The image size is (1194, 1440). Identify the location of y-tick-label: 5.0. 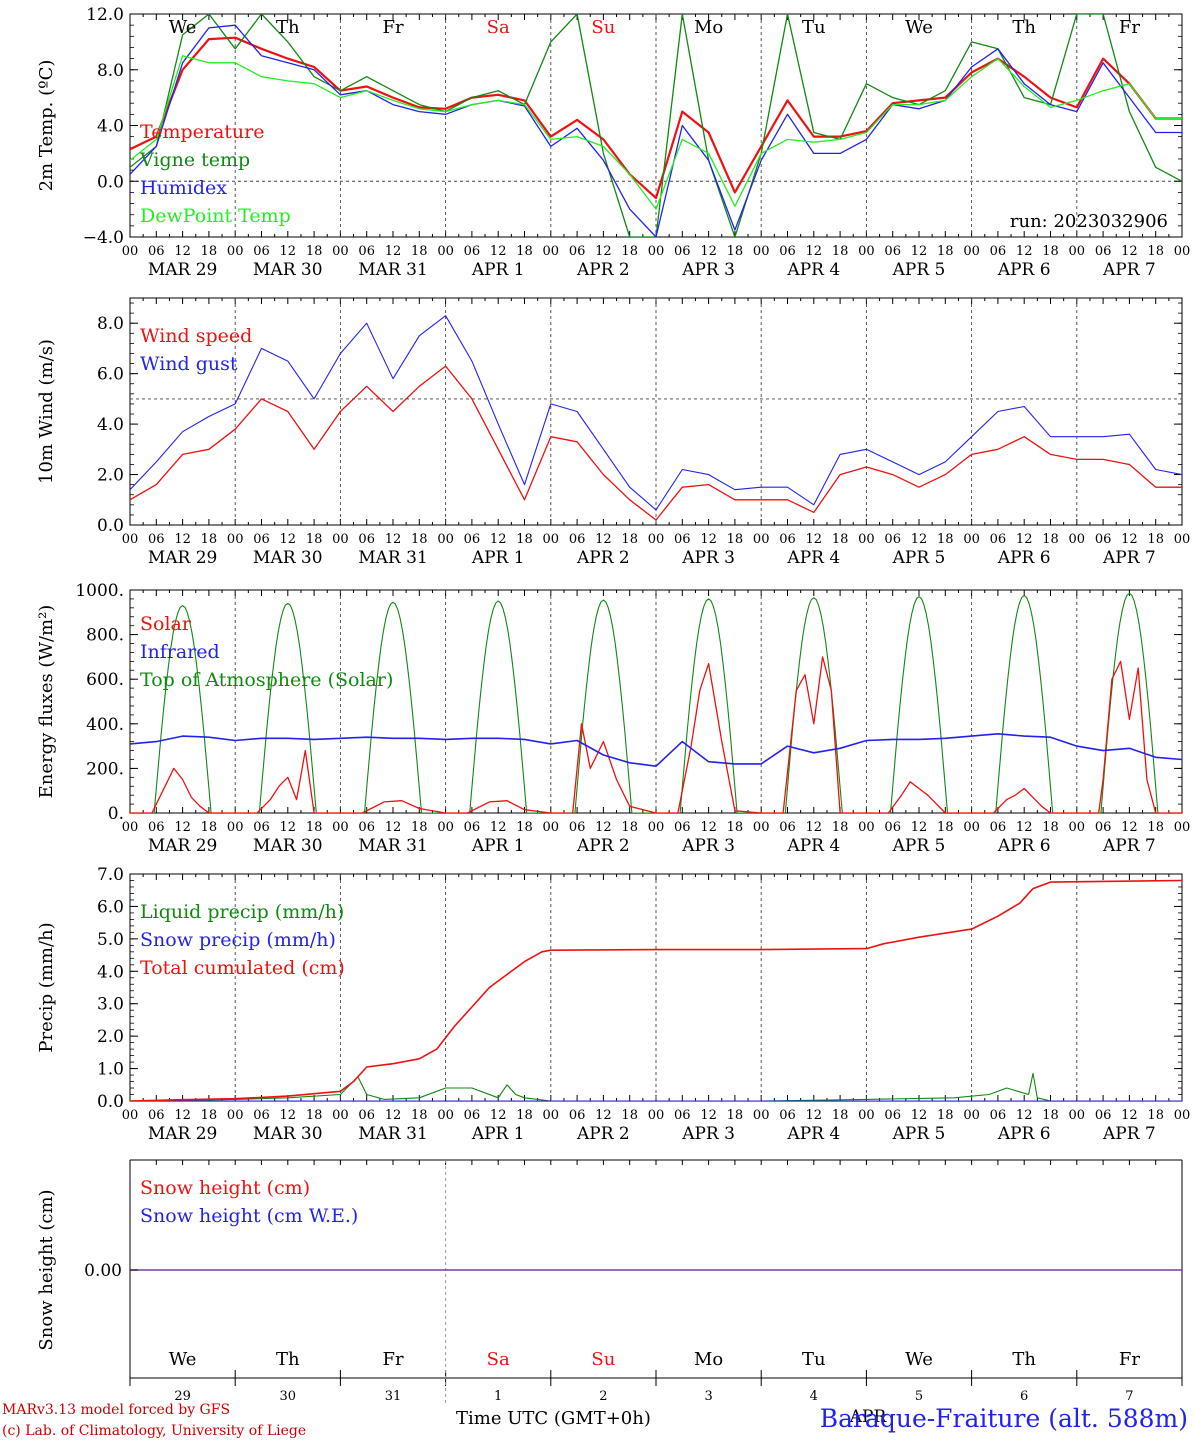
(110, 940).